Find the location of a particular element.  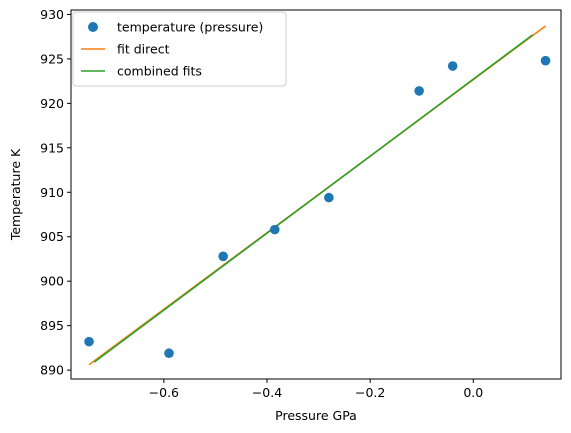

y-tick-label: 915 is located at coordinates (52, 147).